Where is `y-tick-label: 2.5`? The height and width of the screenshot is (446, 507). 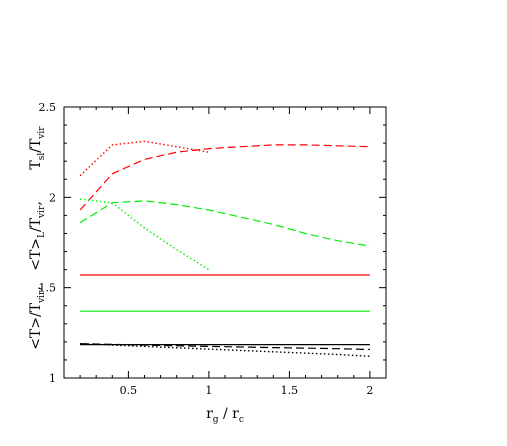 y-tick-label: 2.5 is located at coordinates (48, 107).